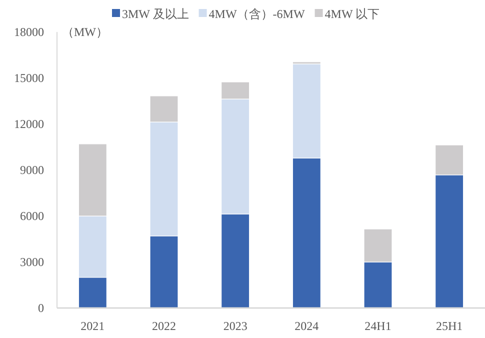  Describe the element at coordinates (257, 14) in the screenshot. I see `legend-label: 4MW（含）-6MW` at that location.